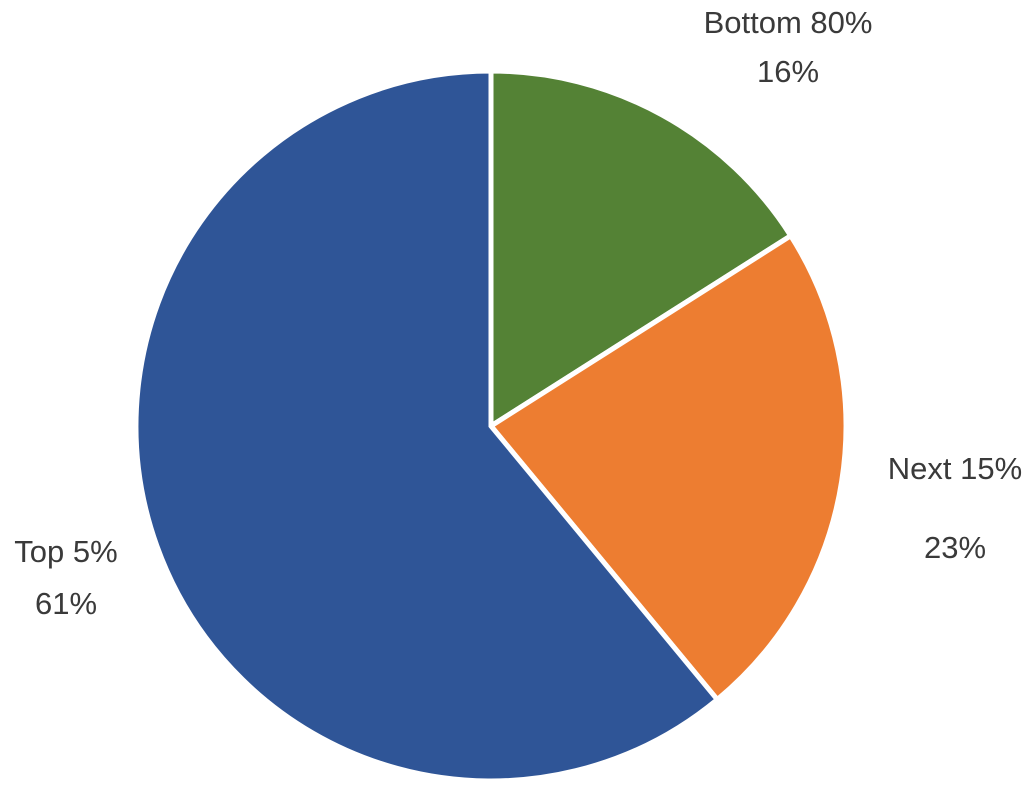 This screenshot has width=1036, height=785. What do you see at coordinates (955, 547) in the screenshot?
I see `label-next-15-value: 23%` at bounding box center [955, 547].